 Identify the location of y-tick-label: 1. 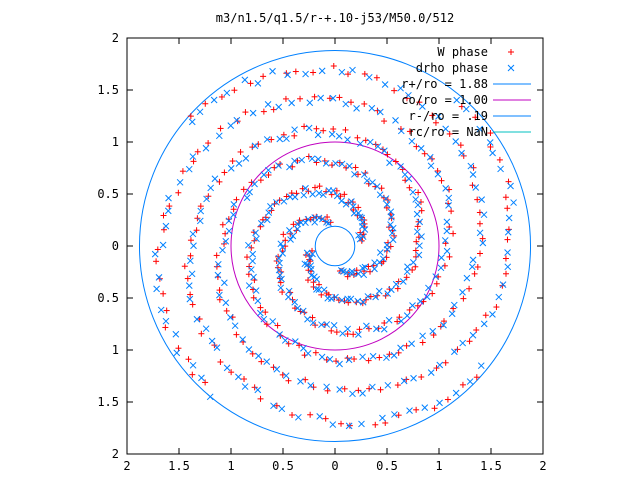
(115, 142).